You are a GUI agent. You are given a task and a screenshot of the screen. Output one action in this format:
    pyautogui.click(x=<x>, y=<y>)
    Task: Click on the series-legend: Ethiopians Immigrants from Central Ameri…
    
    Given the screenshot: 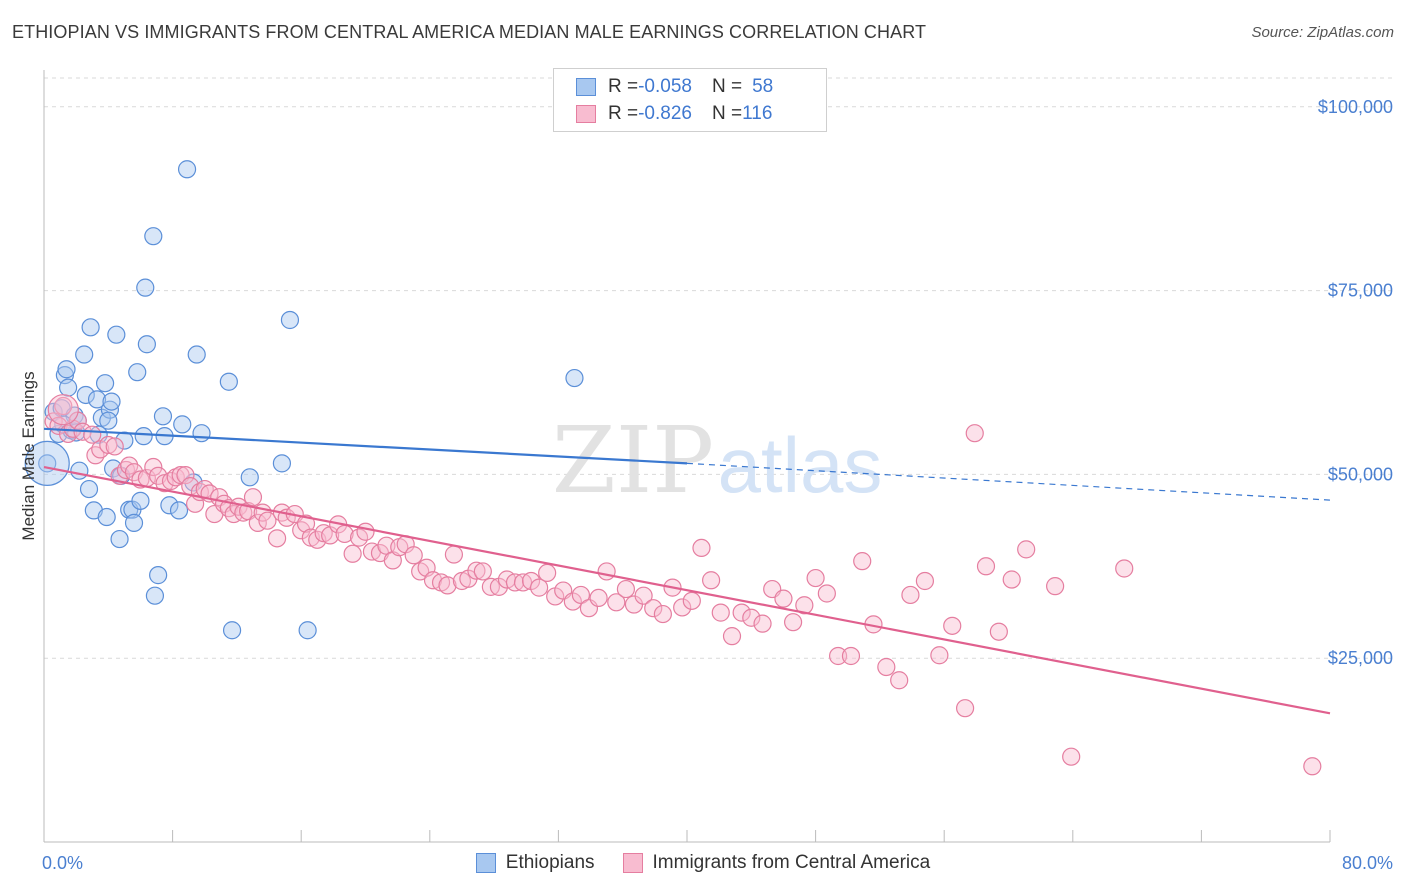 What is the action you would take?
    pyautogui.click(x=703, y=863)
    